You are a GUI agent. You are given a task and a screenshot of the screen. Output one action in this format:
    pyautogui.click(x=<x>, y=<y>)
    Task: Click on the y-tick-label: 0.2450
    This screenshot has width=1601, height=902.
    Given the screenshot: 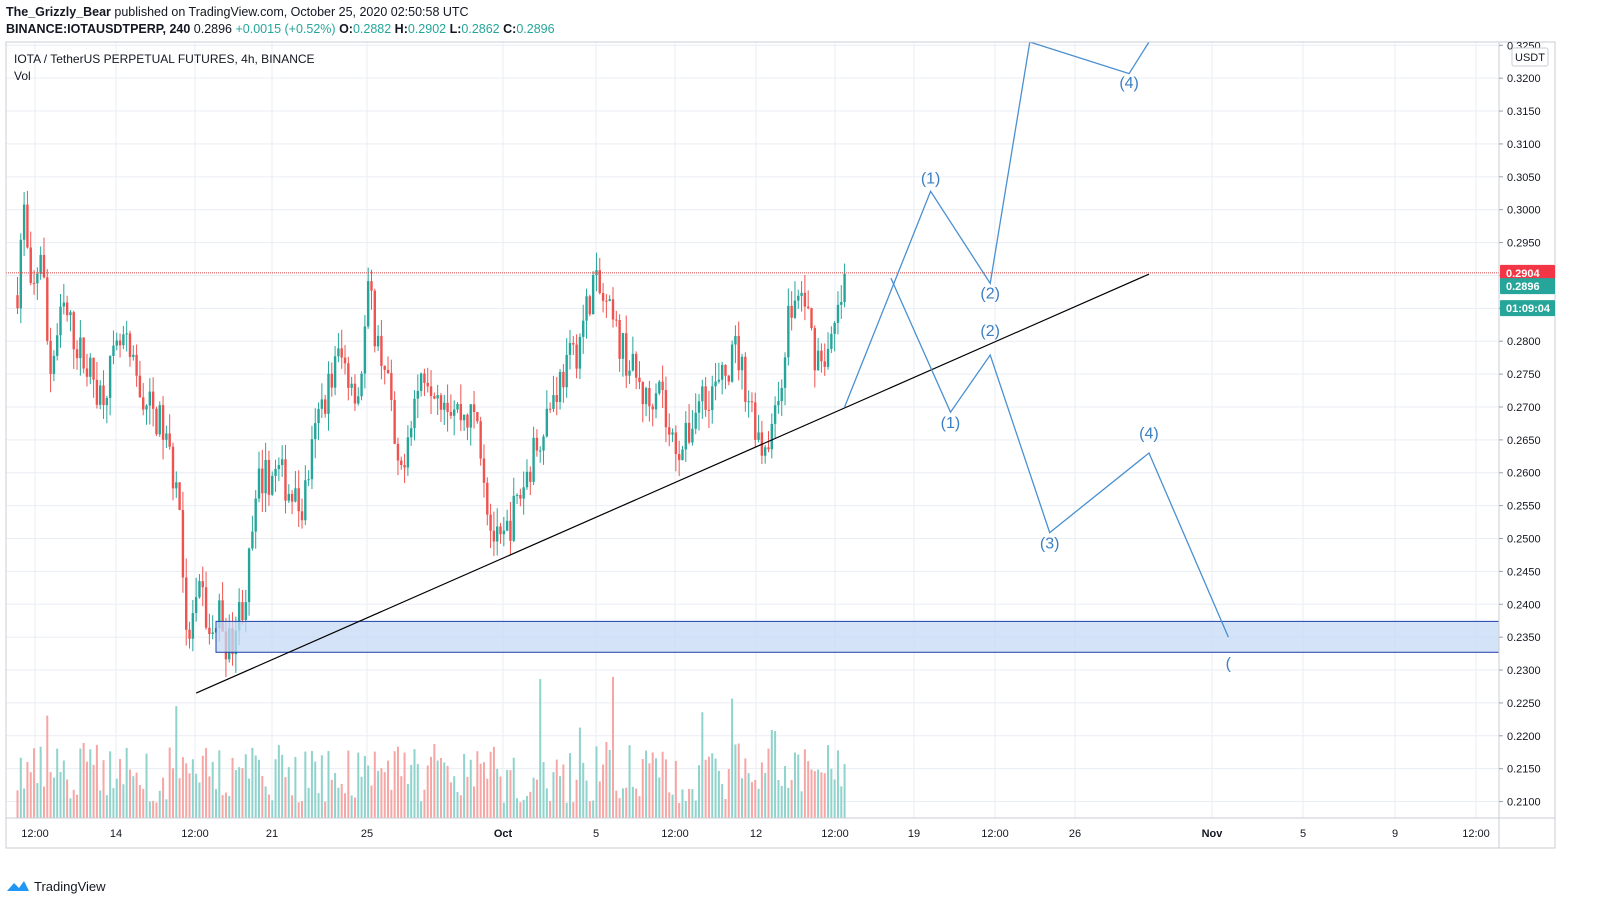 What is the action you would take?
    pyautogui.click(x=1524, y=572)
    